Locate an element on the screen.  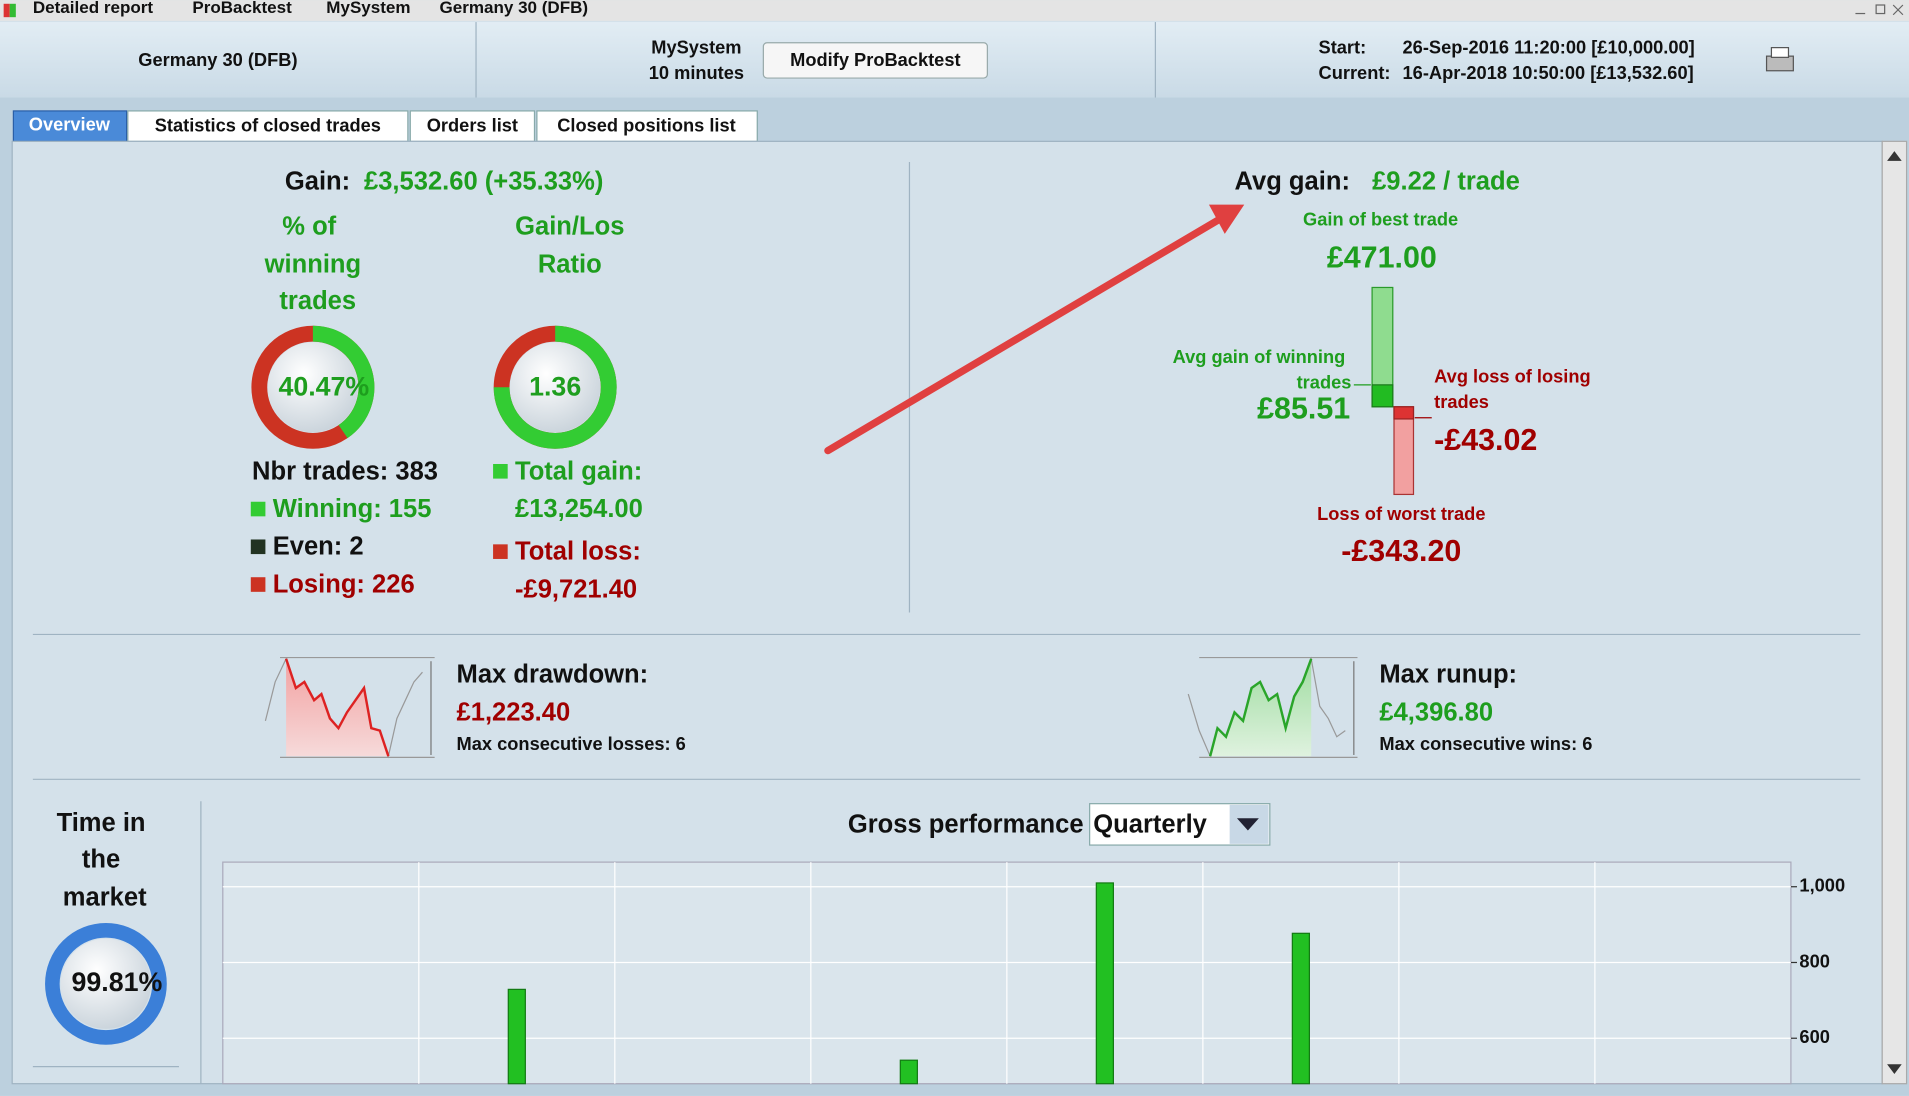
drawdown-label: Max drawdown: is located at coordinates (553, 675).